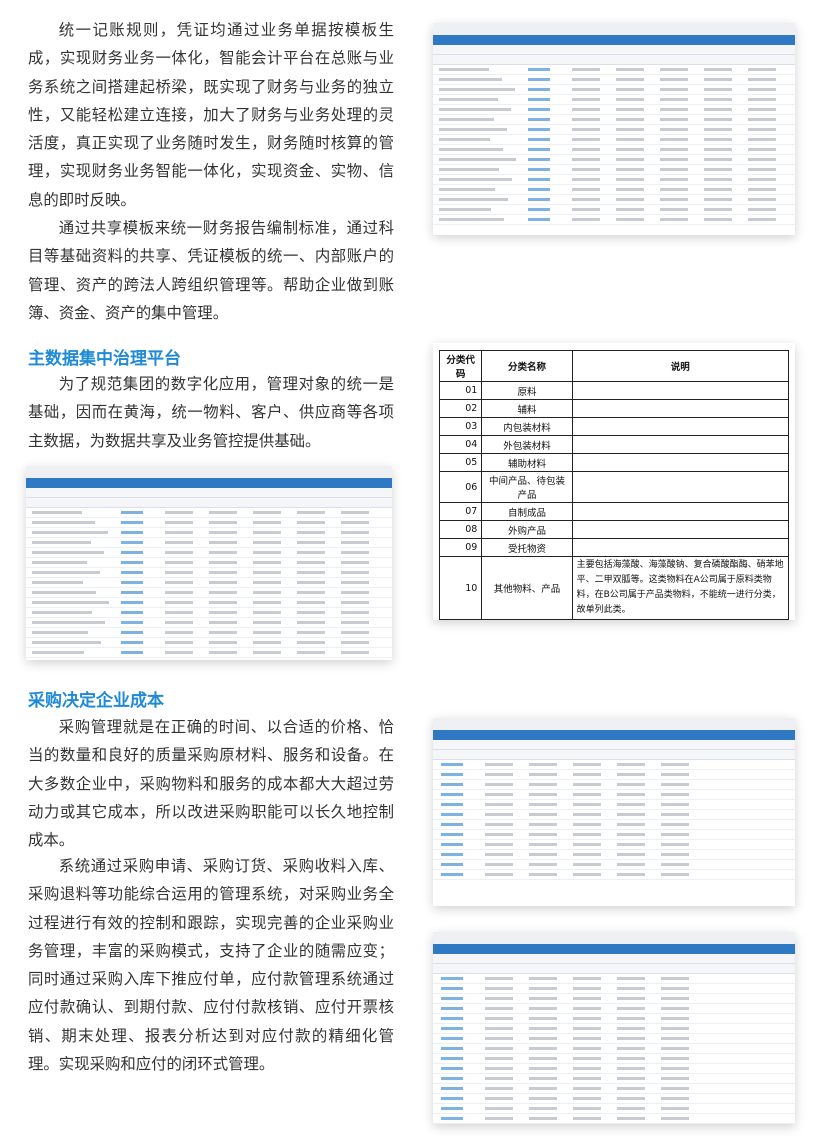 Image resolution: width=820 pixels, height=1136 pixels. Describe the element at coordinates (614, 426) in the screenshot. I see `table-row: 03 内包装材料` at that location.